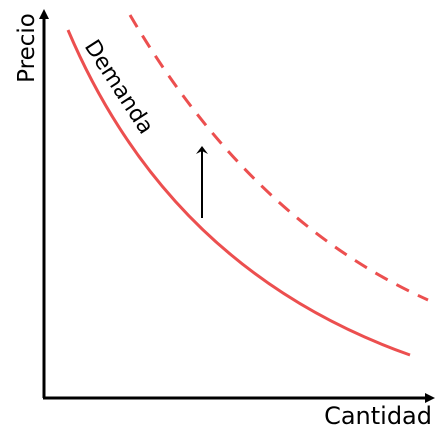  Describe the element at coordinates (118, 87) in the screenshot. I see `curve-label: Demanda` at that location.